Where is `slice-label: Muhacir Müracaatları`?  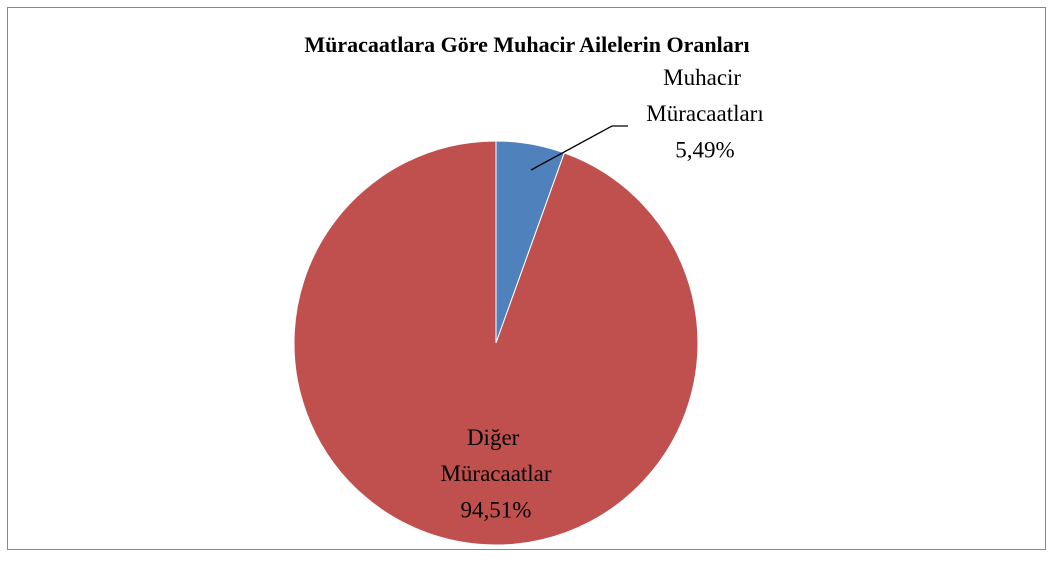 slice-label: Muhacir Müracaatları is located at coordinates (704, 95).